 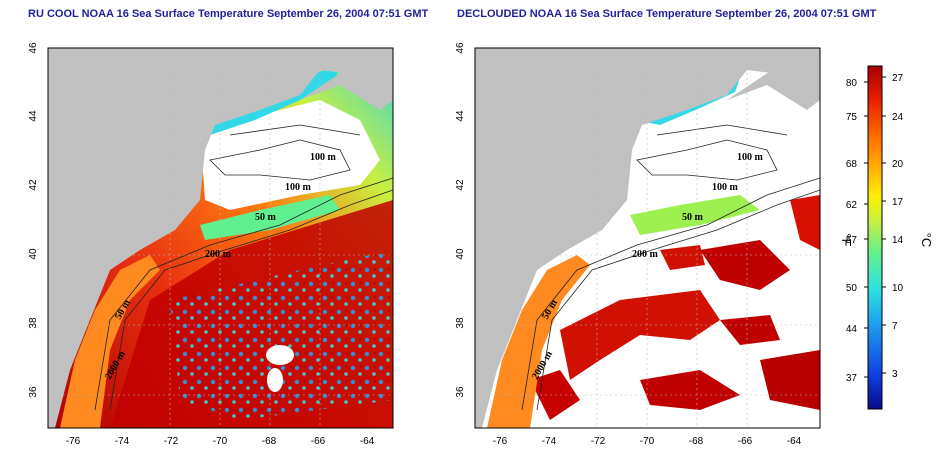 I want to click on fahrenheit-tick: 57, so click(x=852, y=240).